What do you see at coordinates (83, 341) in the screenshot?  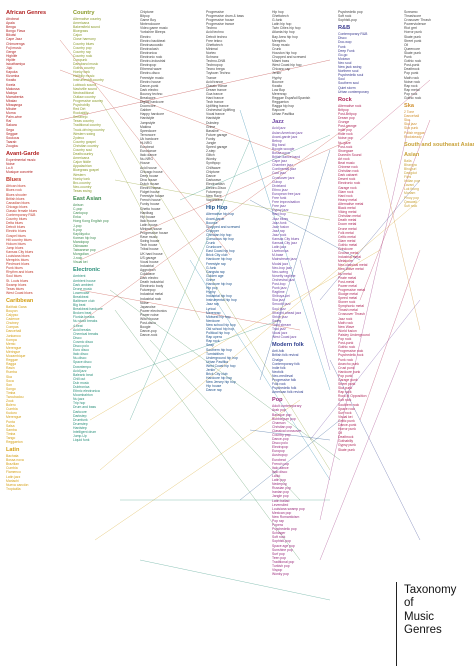 I see `genre-item: Cosmic disco` at bounding box center [83, 341].